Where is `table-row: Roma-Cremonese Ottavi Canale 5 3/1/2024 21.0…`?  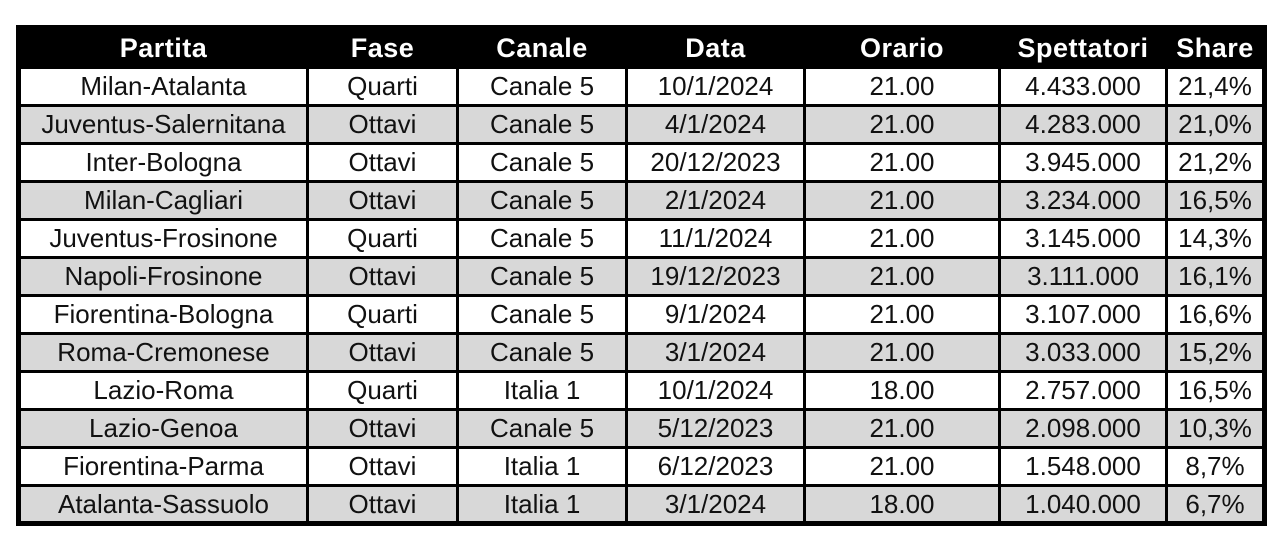
table-row: Roma-Cremonese Ottavi Canale 5 3/1/2024 21.0… is located at coordinates (641, 352).